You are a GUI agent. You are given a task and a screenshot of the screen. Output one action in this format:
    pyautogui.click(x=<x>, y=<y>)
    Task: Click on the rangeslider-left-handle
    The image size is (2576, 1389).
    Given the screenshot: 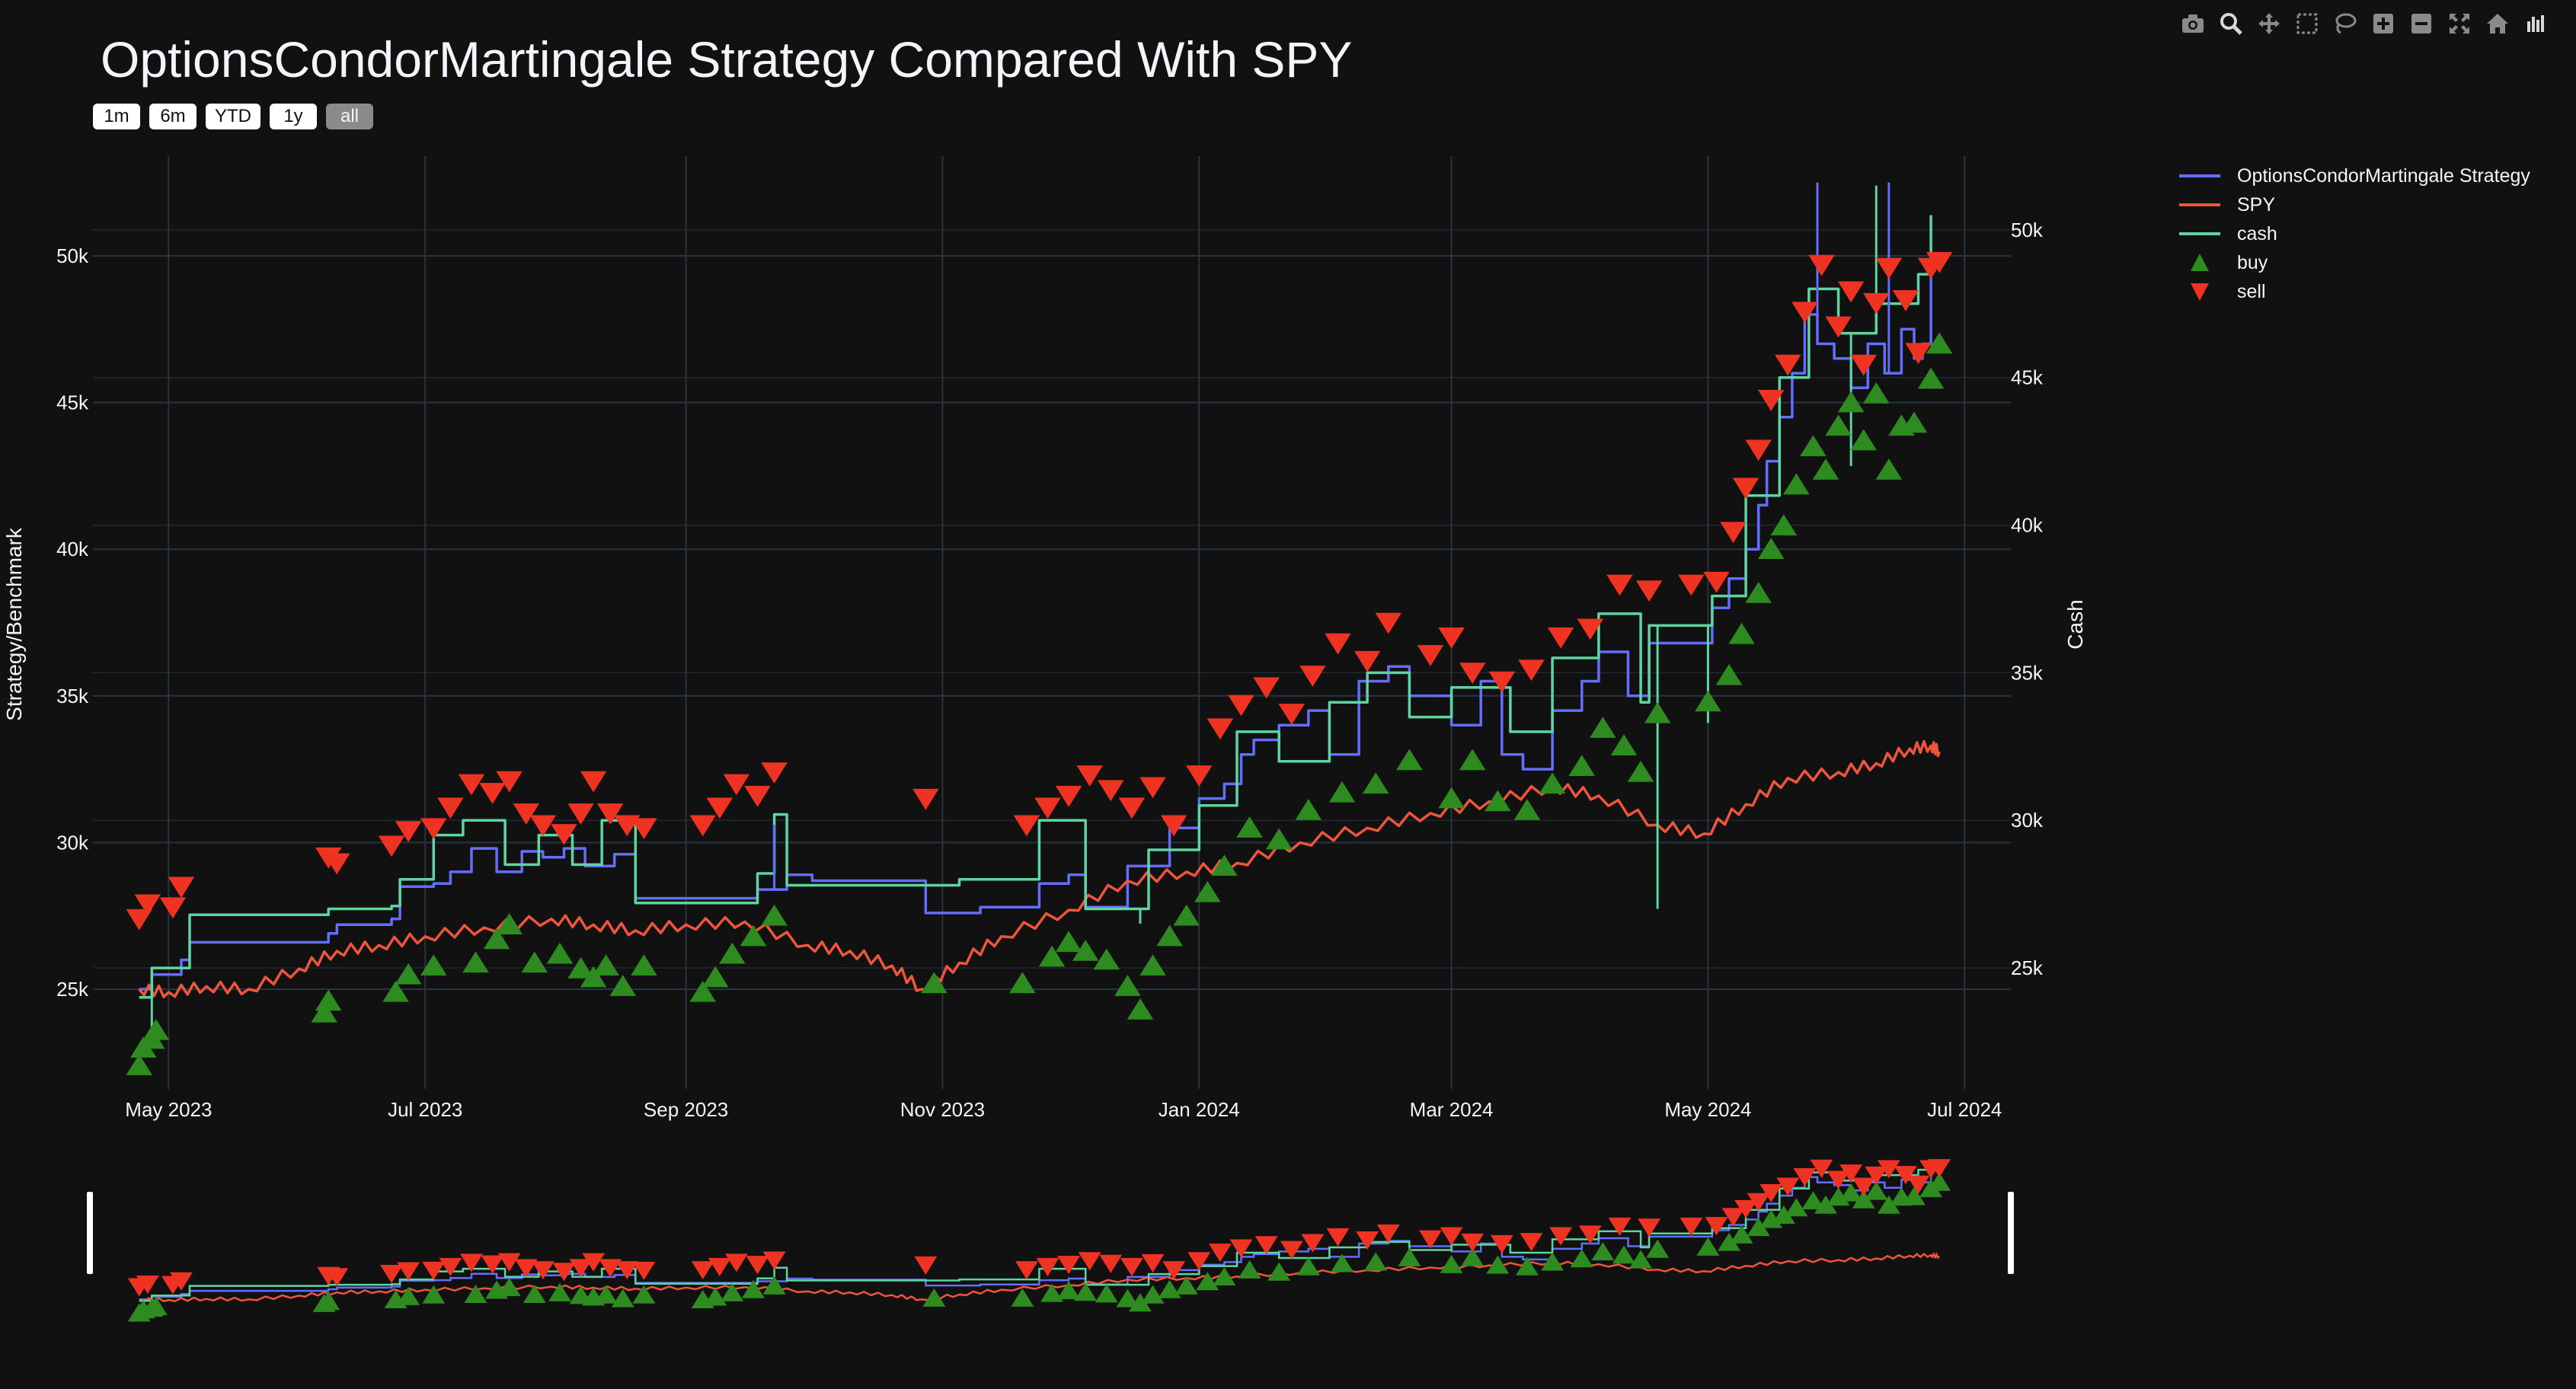 What is the action you would take?
    pyautogui.click(x=90, y=1233)
    